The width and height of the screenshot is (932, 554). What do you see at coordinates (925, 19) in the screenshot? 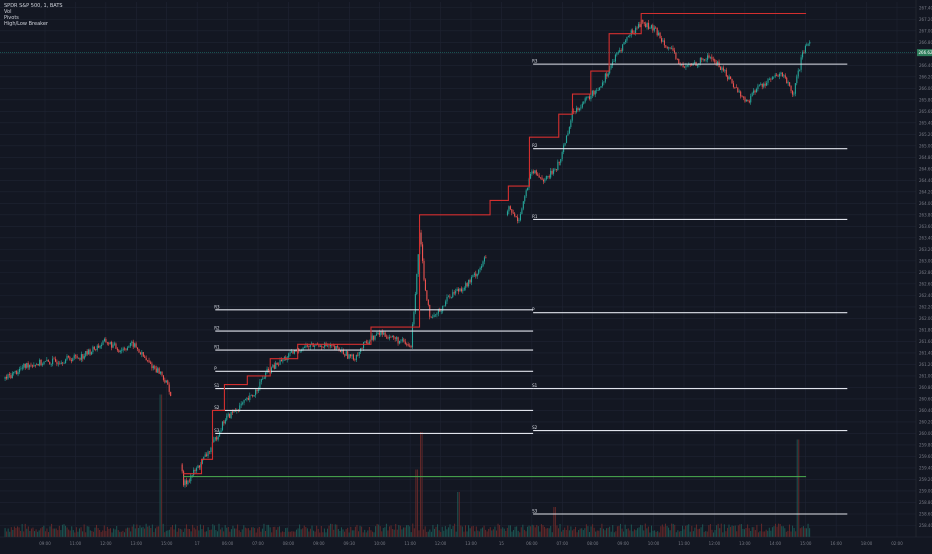
I see `price-tick-label: 267.20` at bounding box center [925, 19].